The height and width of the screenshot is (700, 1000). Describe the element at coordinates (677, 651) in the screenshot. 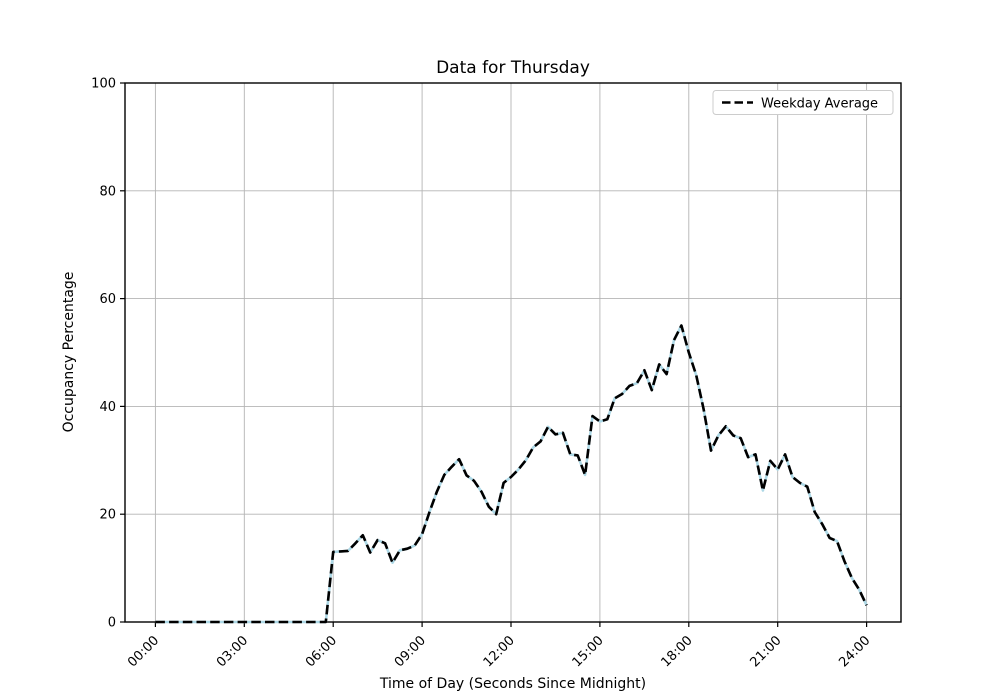

I see `x-tick-label: 18:00` at that location.